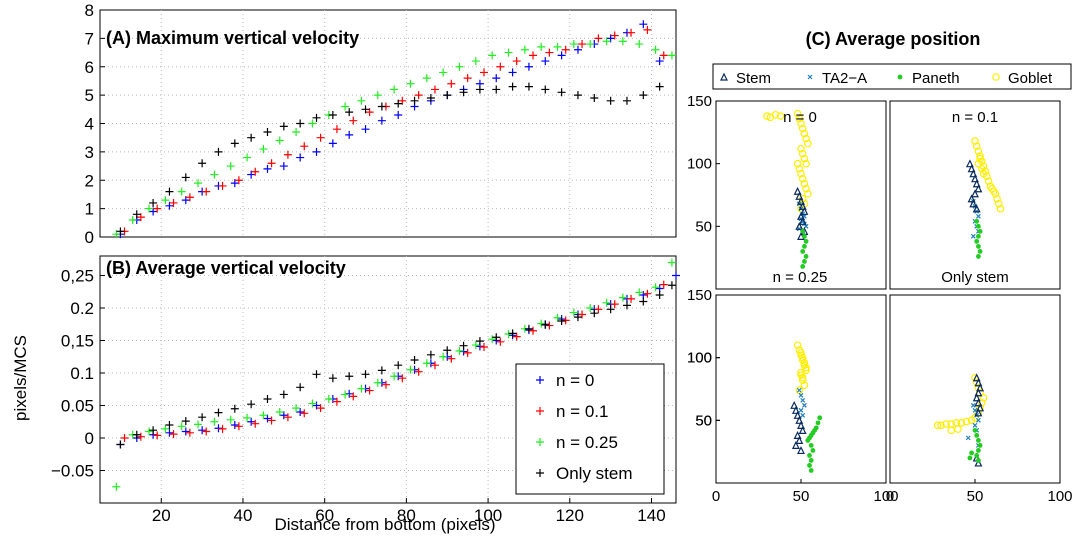  Describe the element at coordinates (232, 38) in the screenshot. I see `panel-a-title: (A) Maximum vertical velocity` at that location.